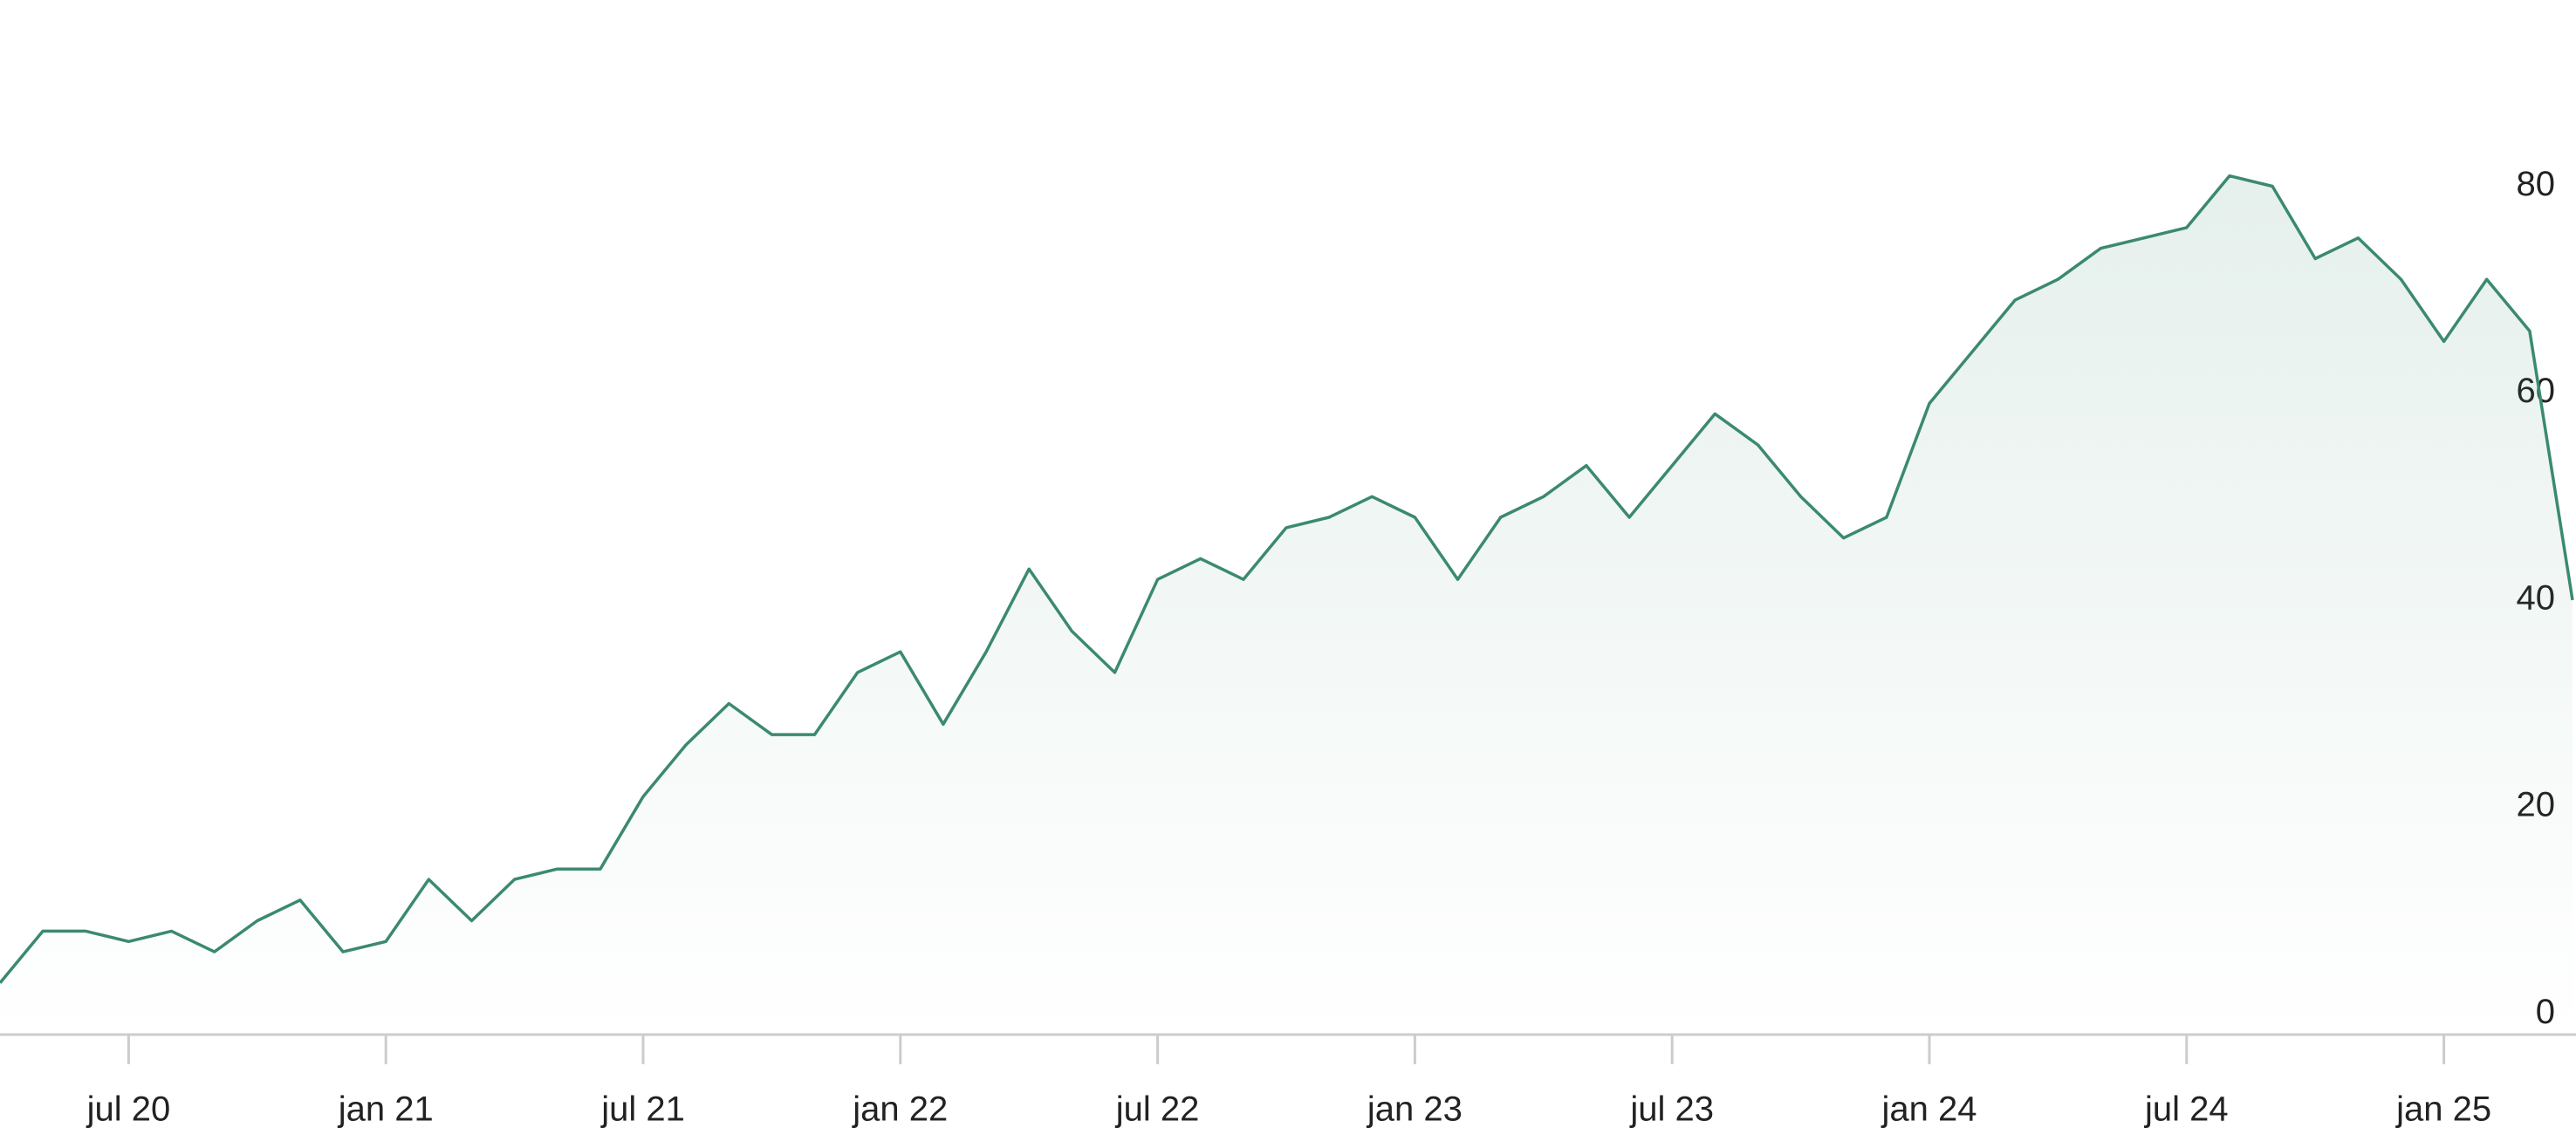 This screenshot has height=1148, width=2576. What do you see at coordinates (128, 1109) in the screenshot?
I see `x-tick-label: jul 20` at bounding box center [128, 1109].